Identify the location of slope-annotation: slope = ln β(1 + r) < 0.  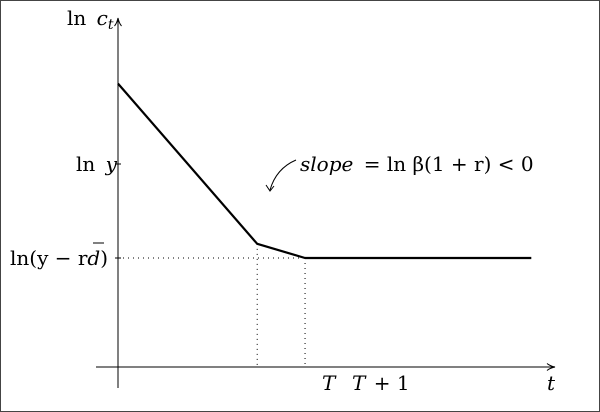
(417, 164).